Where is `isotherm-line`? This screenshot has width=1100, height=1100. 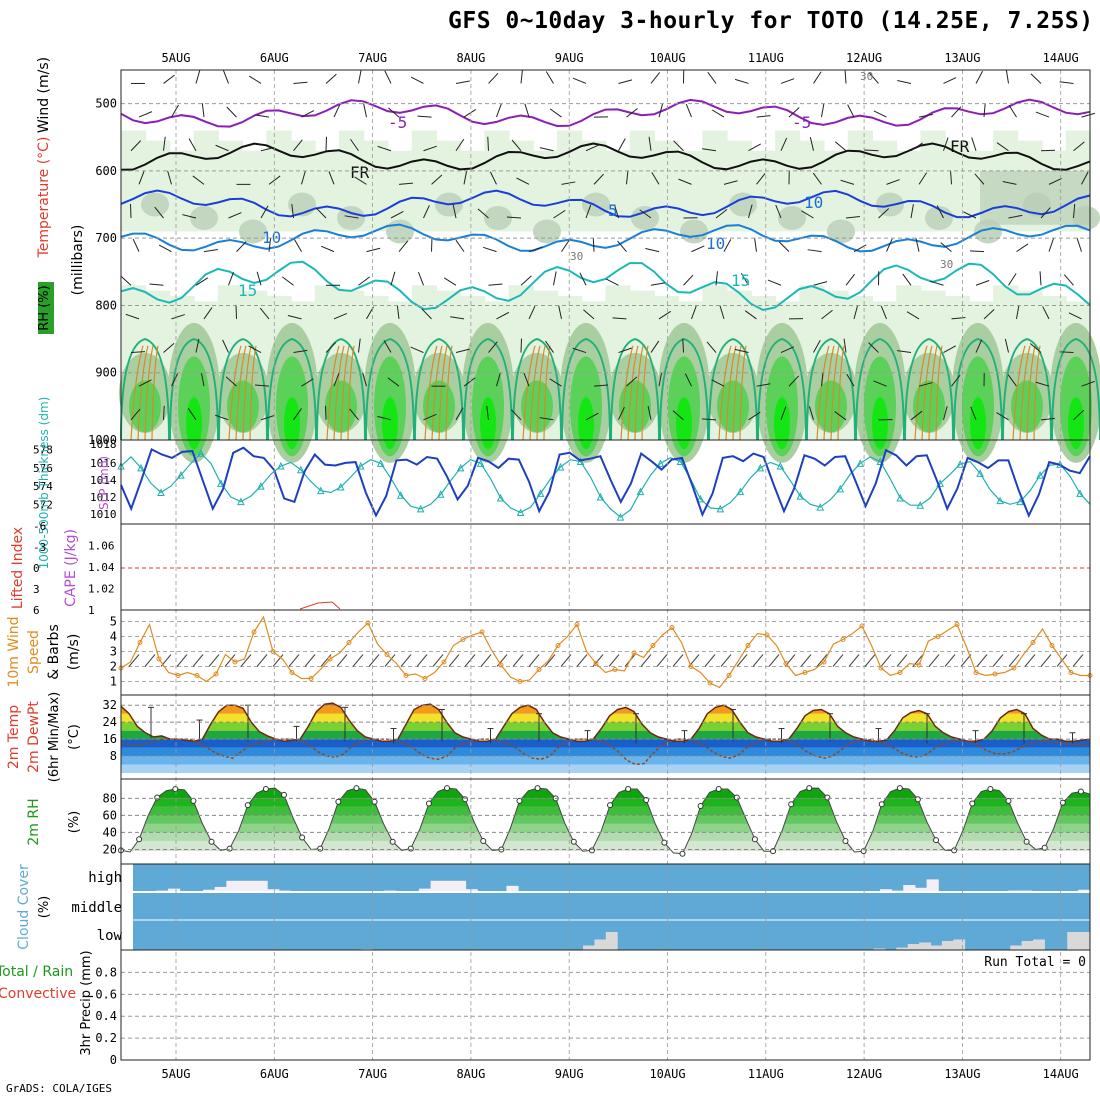 isotherm-line is located at coordinates (605, 156).